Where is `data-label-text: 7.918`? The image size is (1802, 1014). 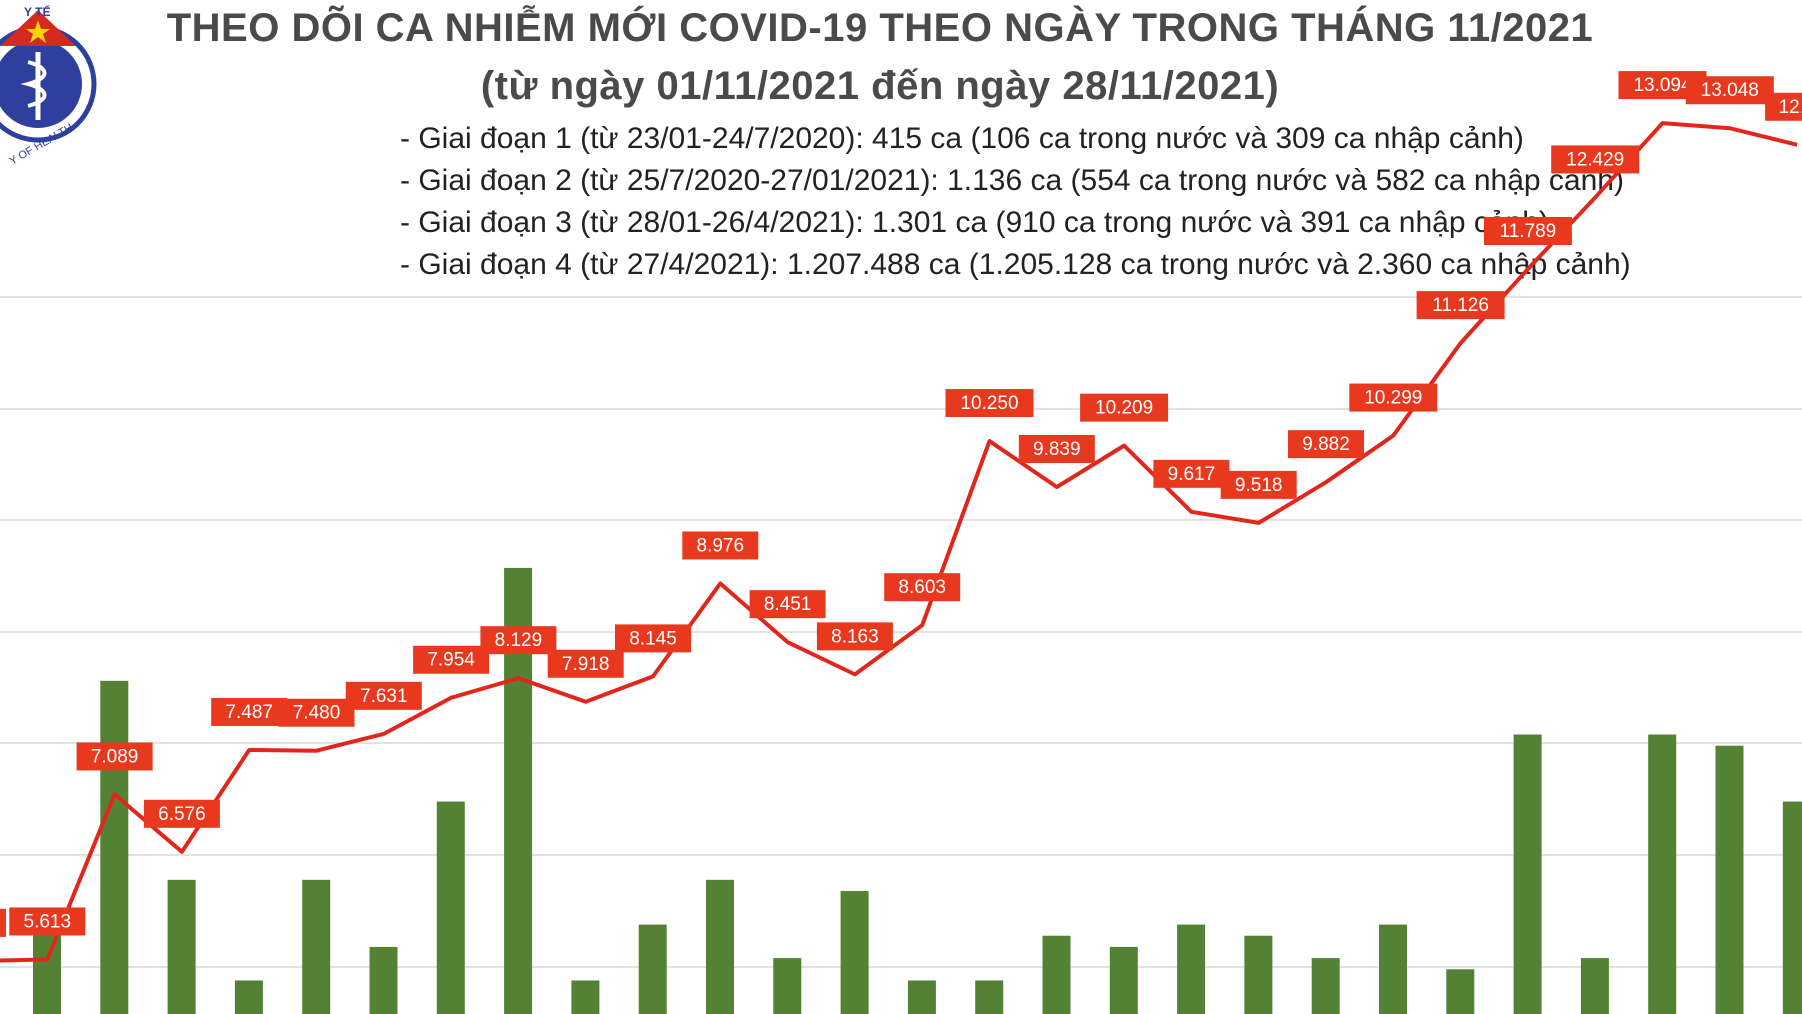 data-label-text: 7.918 is located at coordinates (586, 664).